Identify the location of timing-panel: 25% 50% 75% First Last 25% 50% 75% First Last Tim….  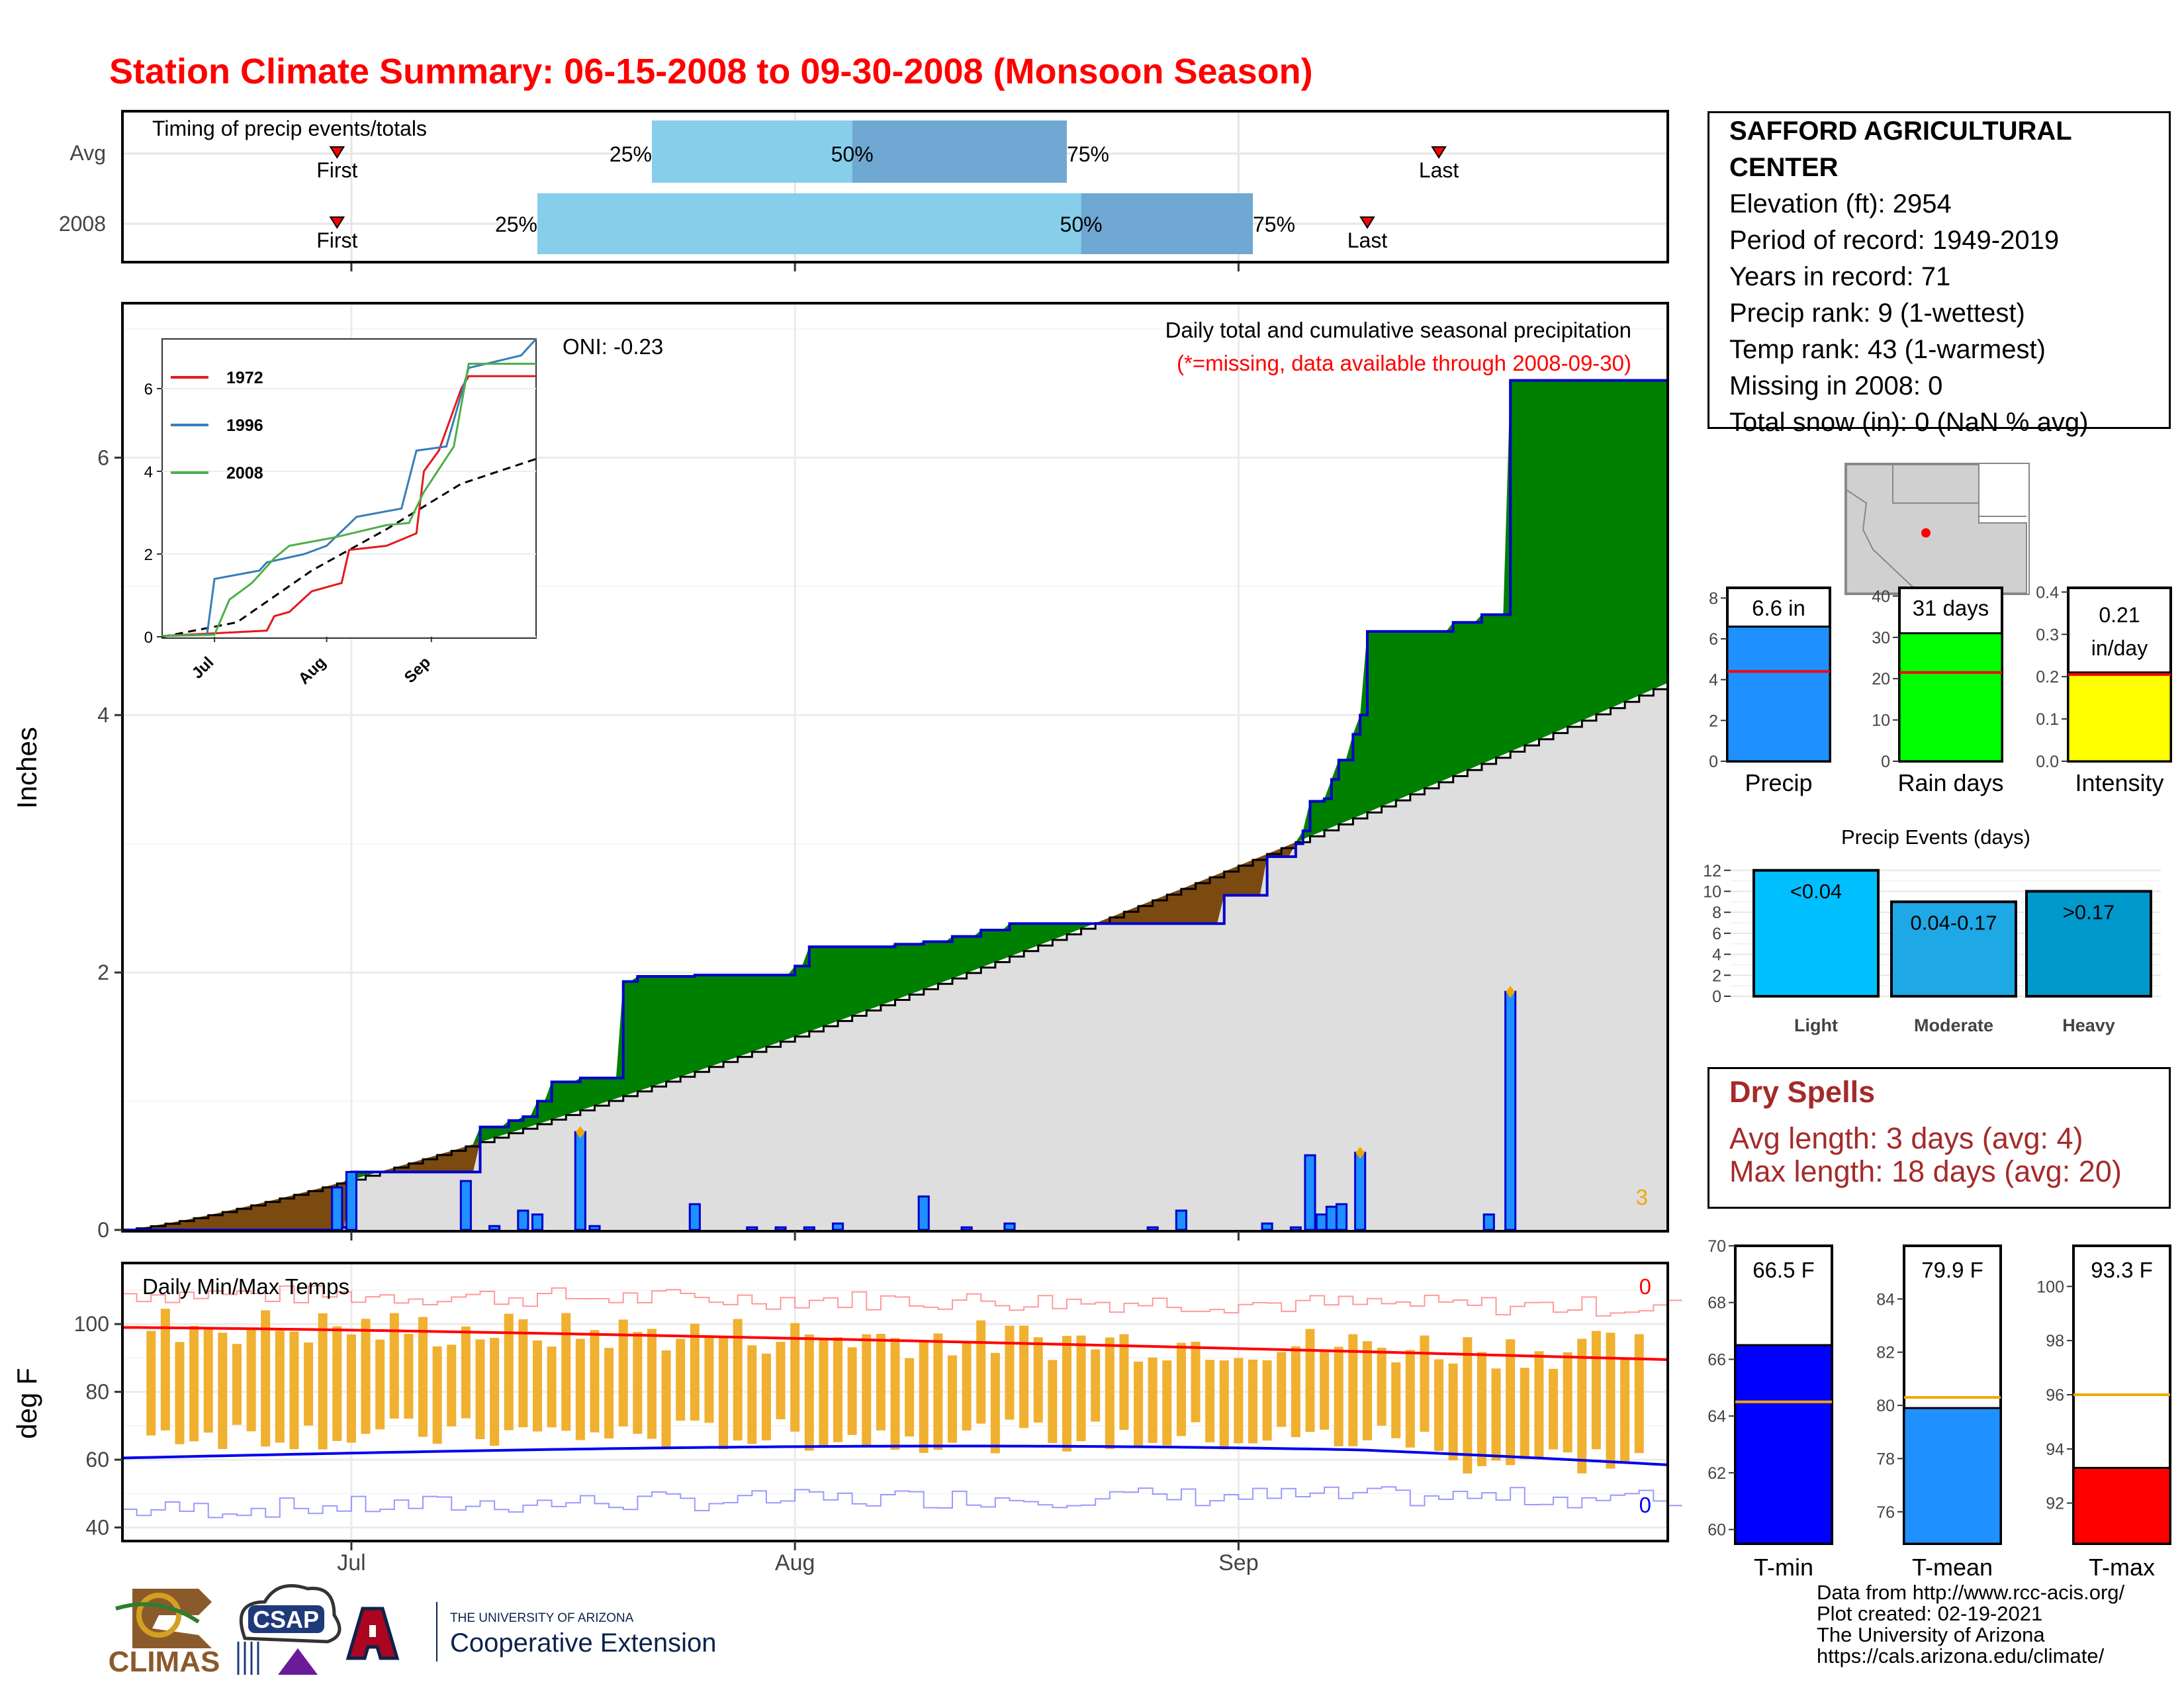
(864, 190).